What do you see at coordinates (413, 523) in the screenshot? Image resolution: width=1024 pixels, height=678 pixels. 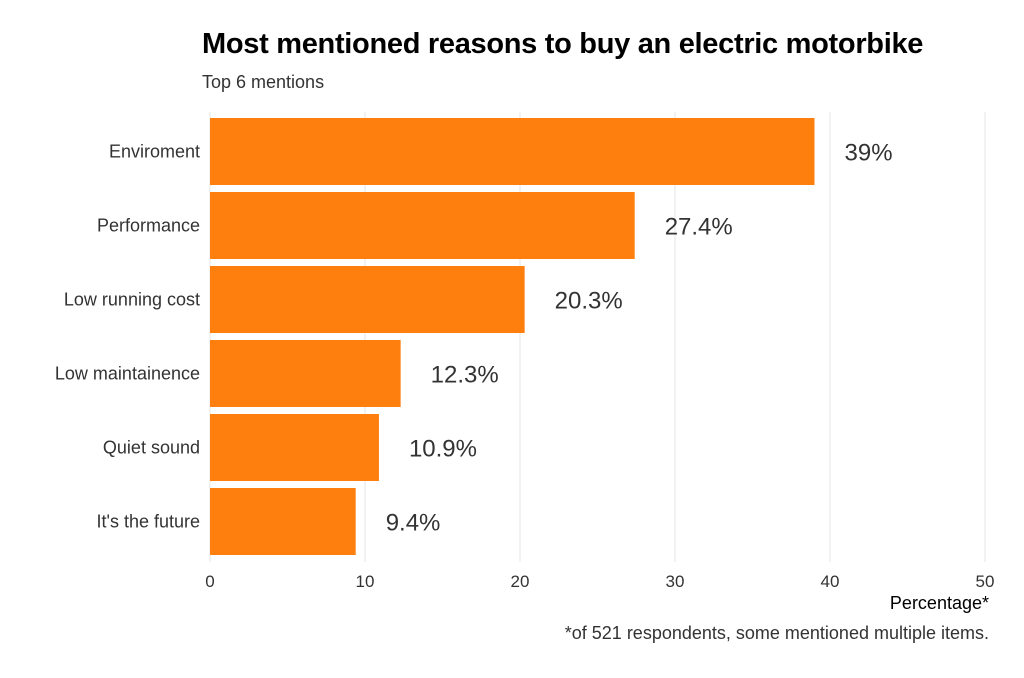 I see `value-label-5: 9.4%` at bounding box center [413, 523].